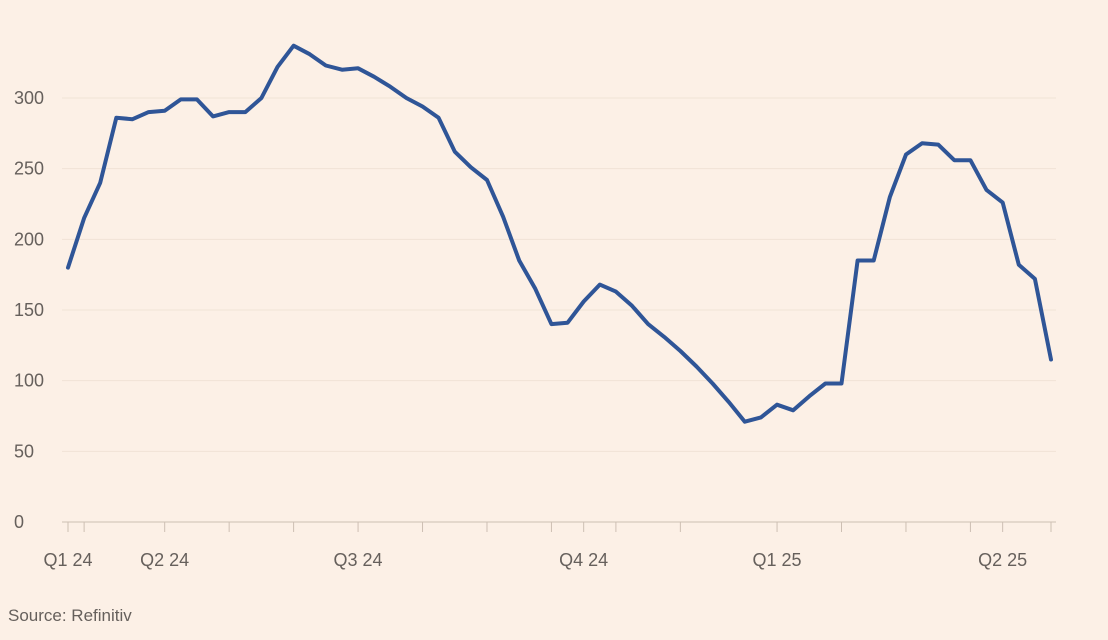 Image resolution: width=1108 pixels, height=640 pixels. Describe the element at coordinates (67, 560) in the screenshot. I see `x-tick-label: Q1 24` at that location.